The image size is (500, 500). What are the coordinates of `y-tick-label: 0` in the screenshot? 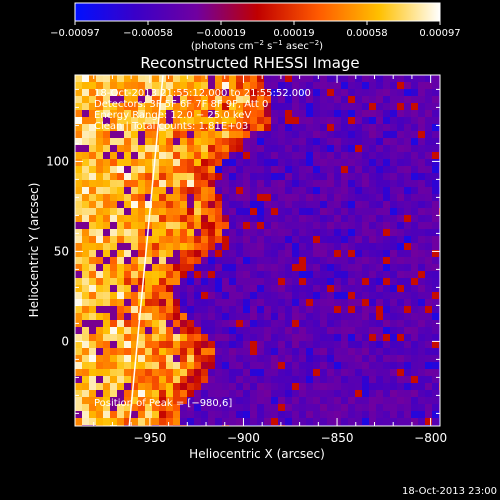 It's located at (65, 341).